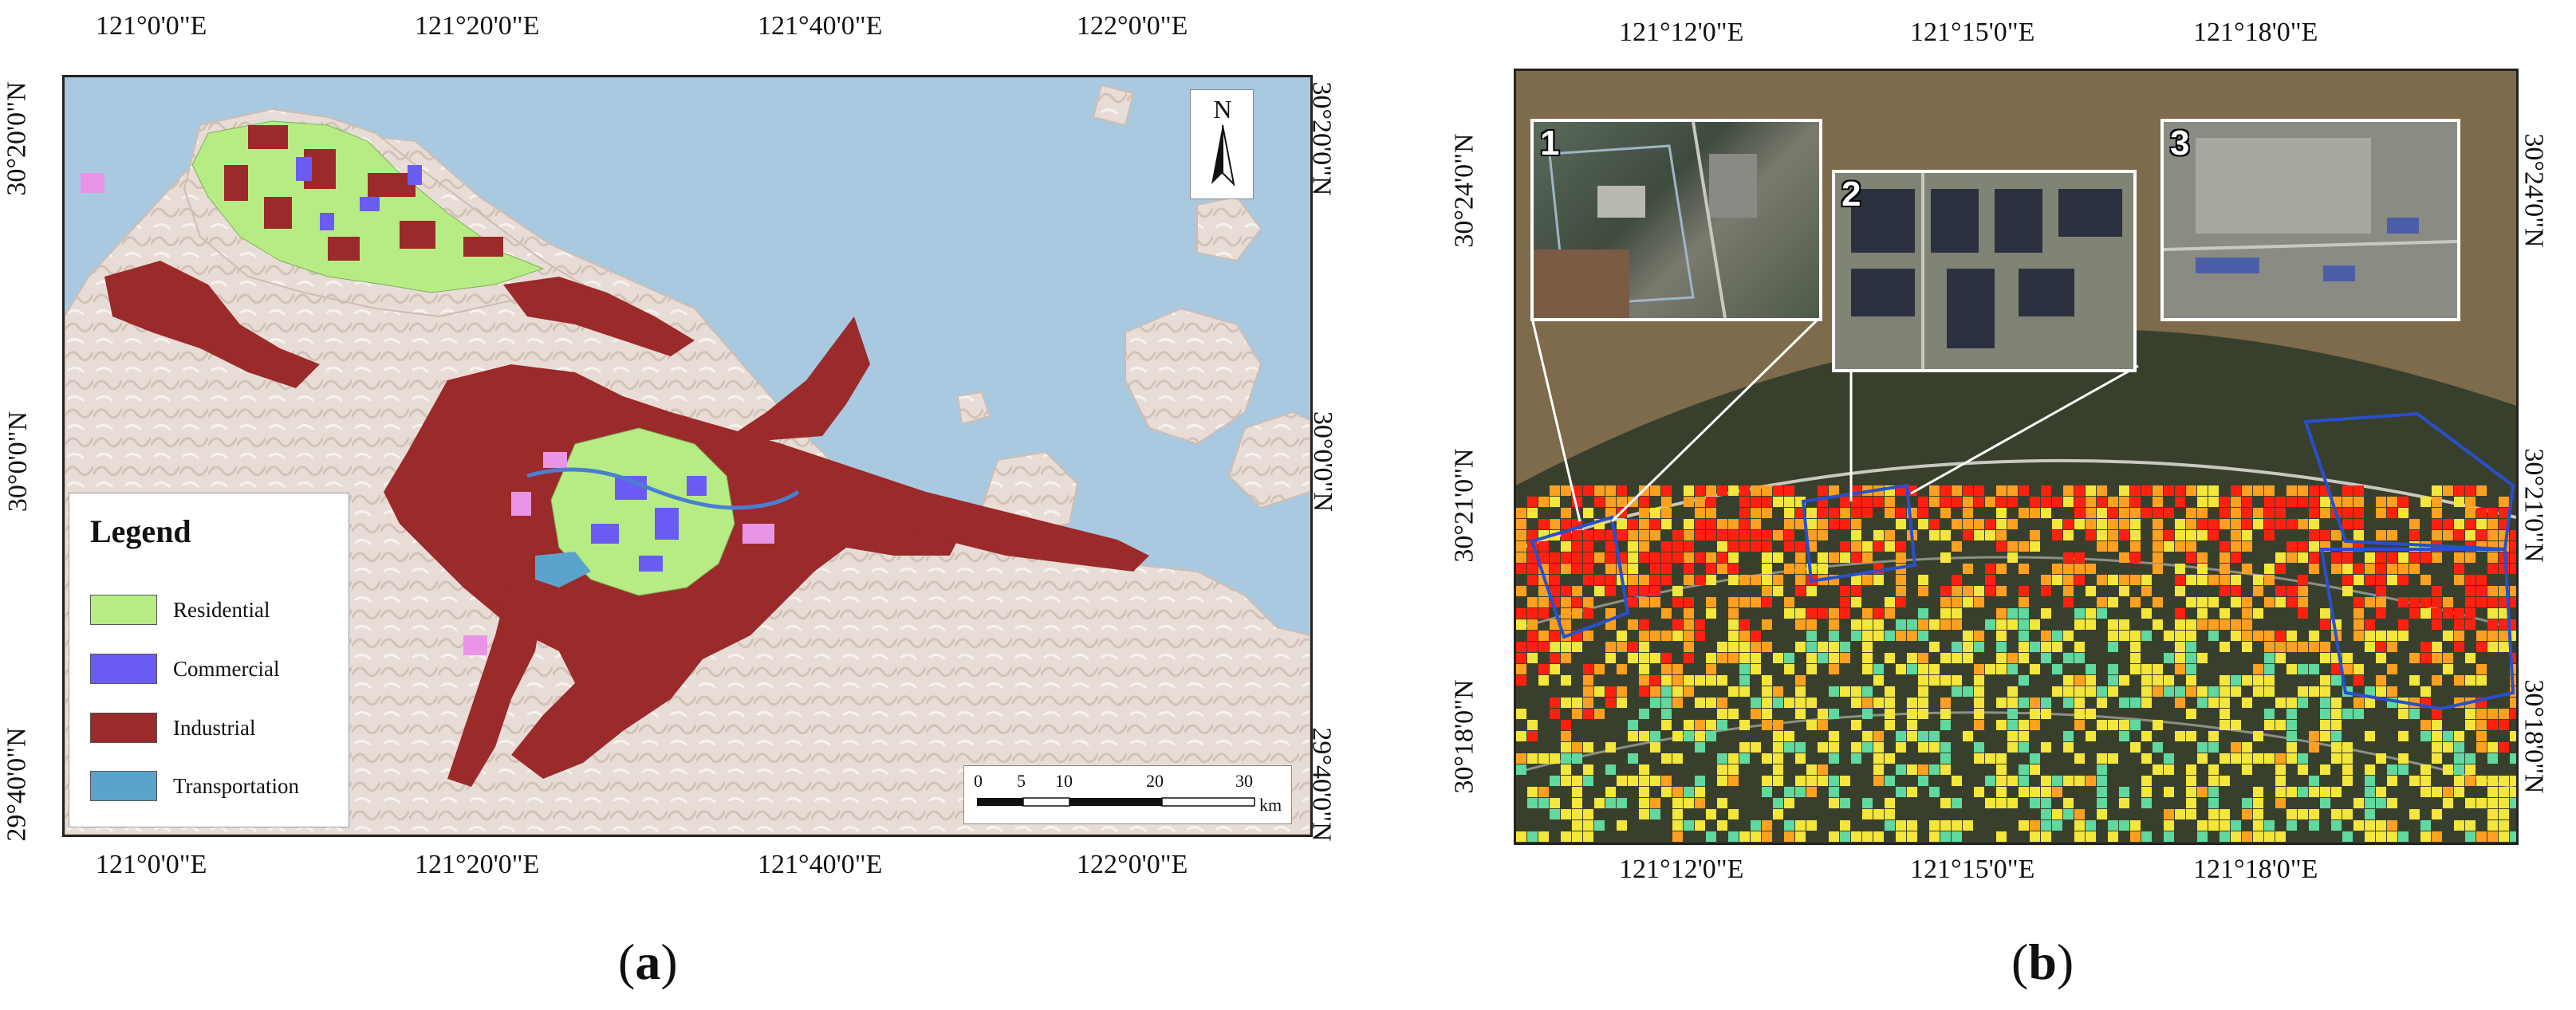  Describe the element at coordinates (2255, 869) in the screenshot. I see `lon-label-bottom: 121°18'0"E` at that location.